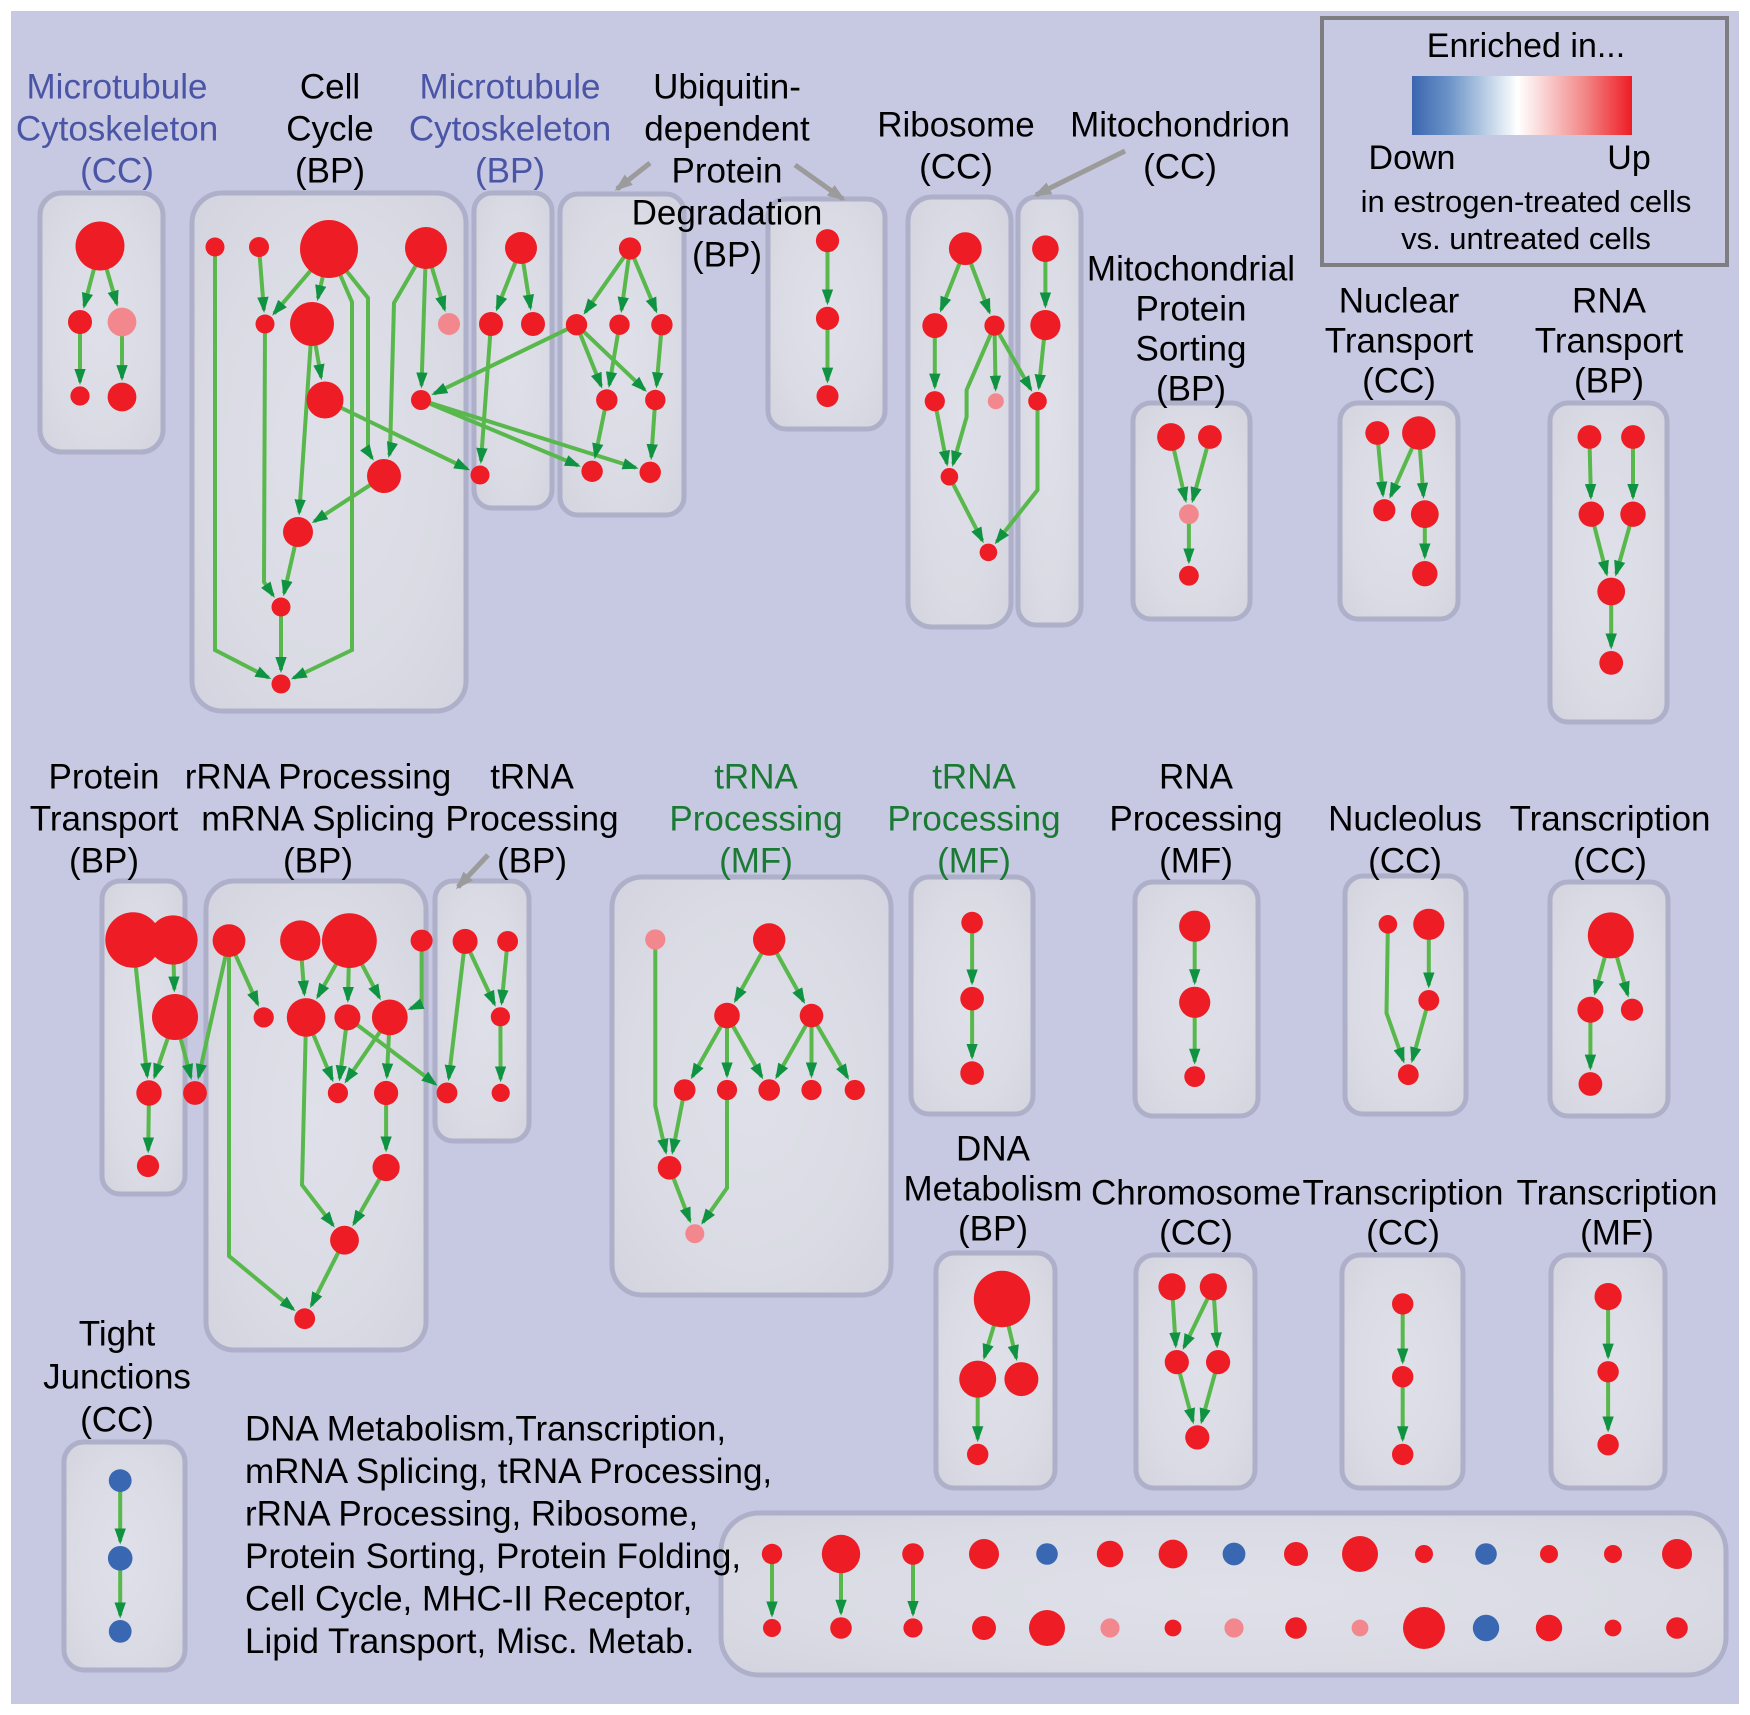 The width and height of the screenshot is (1750, 1715). I want to click on svg-text: in estrogen-treated cells, so click(1526, 201).